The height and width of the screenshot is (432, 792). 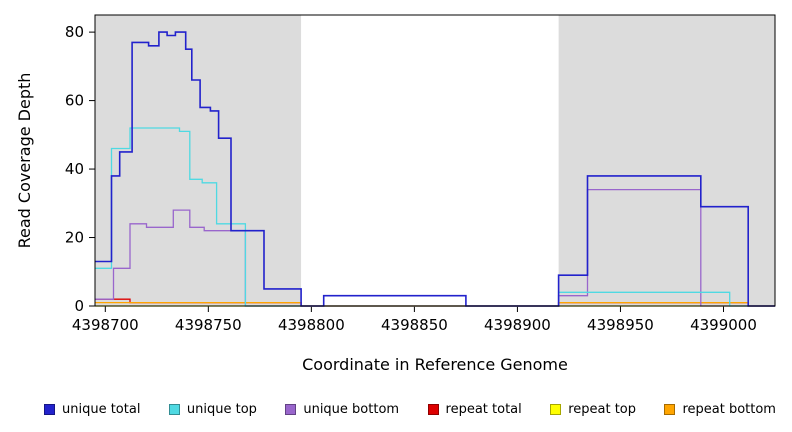 I want to click on svg-text: 60, so click(x=74, y=101).